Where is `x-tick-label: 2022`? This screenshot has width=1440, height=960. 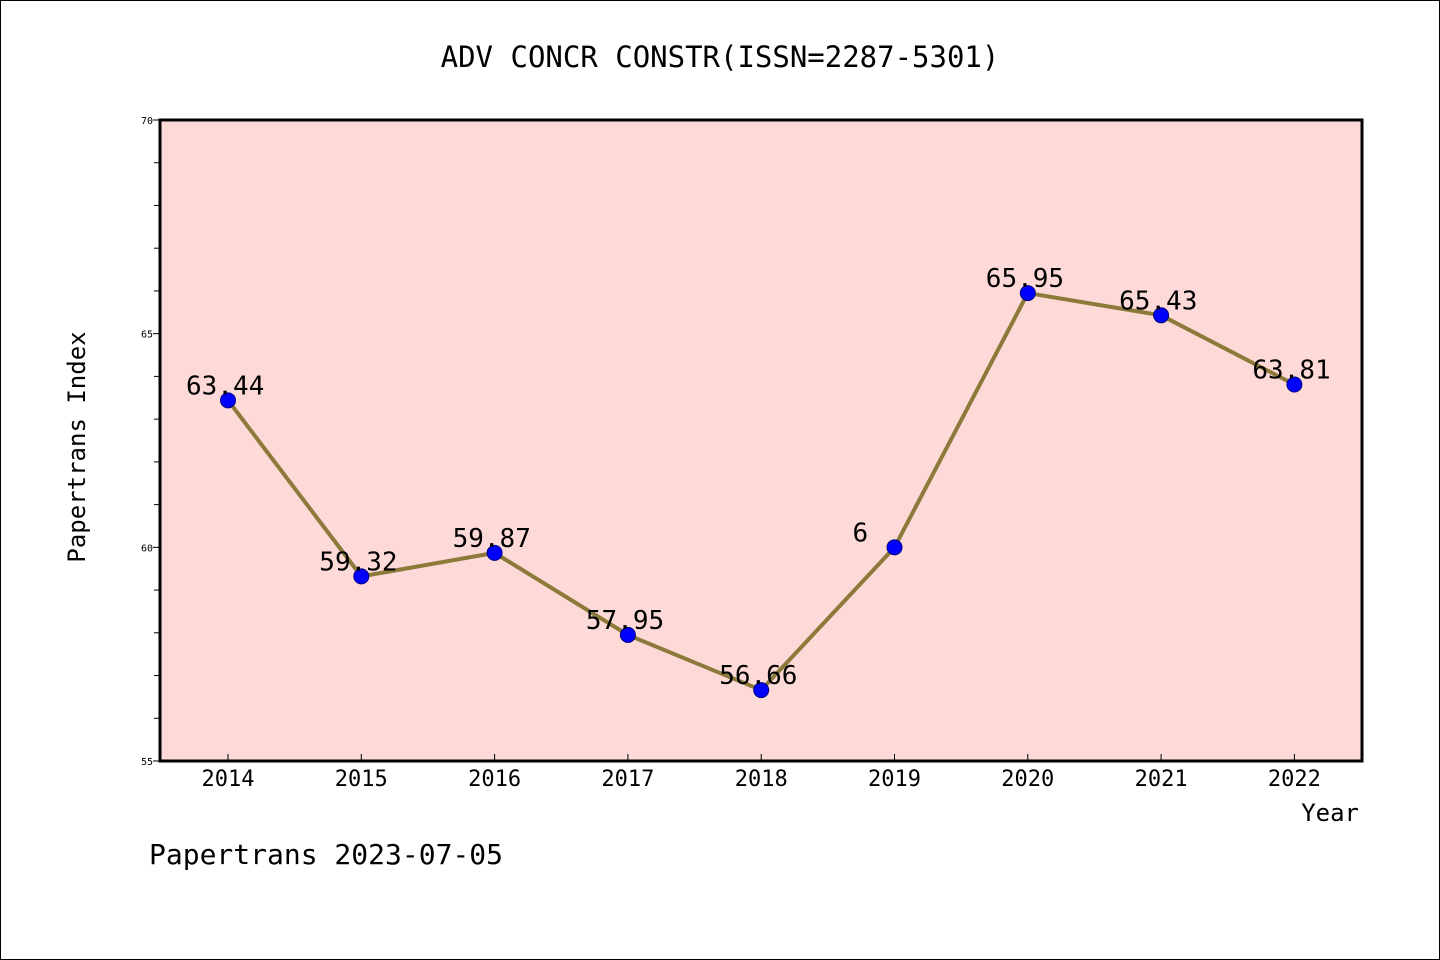
x-tick-label: 2022 is located at coordinates (1294, 779).